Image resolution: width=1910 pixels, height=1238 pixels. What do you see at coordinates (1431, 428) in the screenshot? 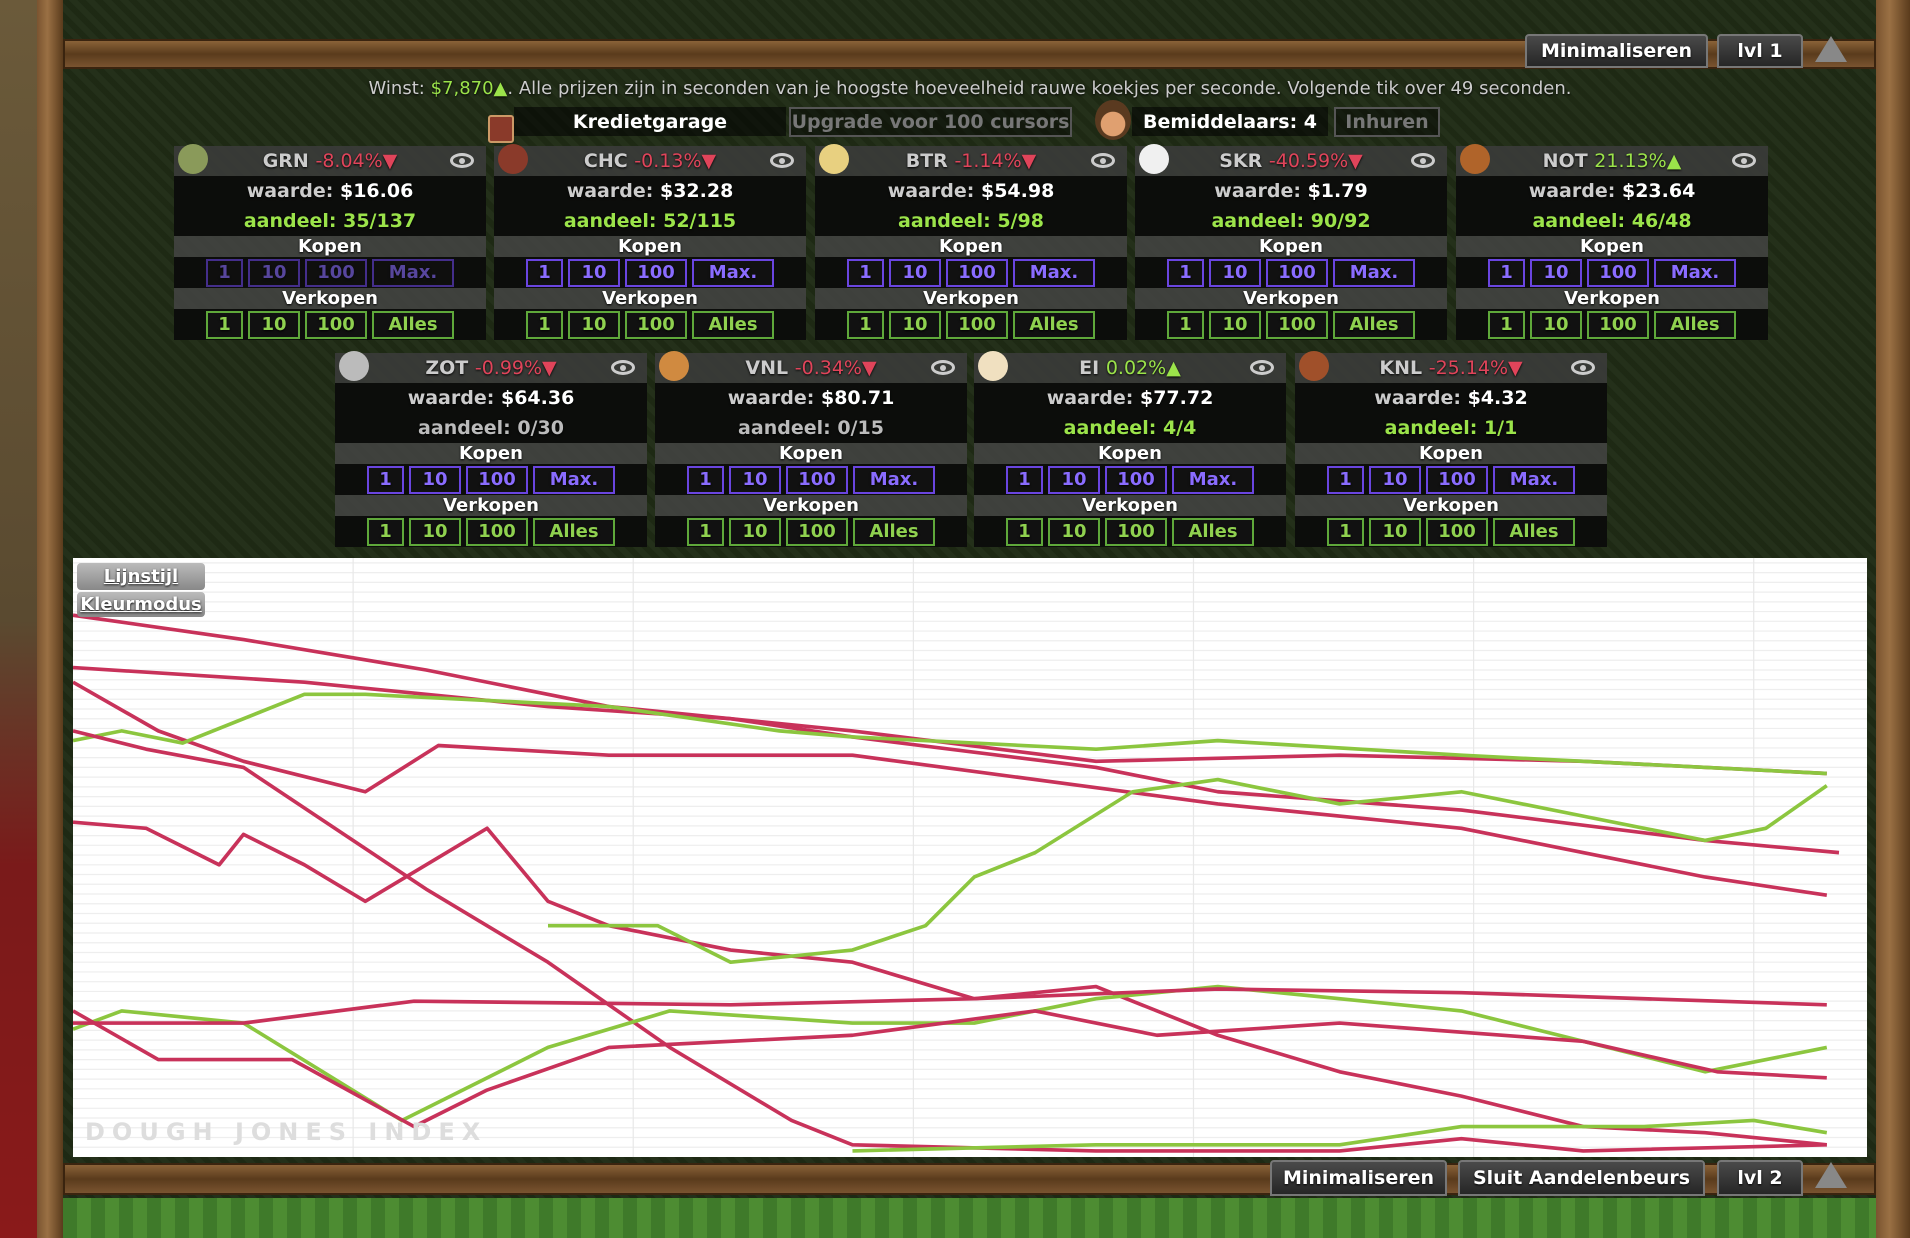
I see `shares-label: aandeel:` at bounding box center [1431, 428].